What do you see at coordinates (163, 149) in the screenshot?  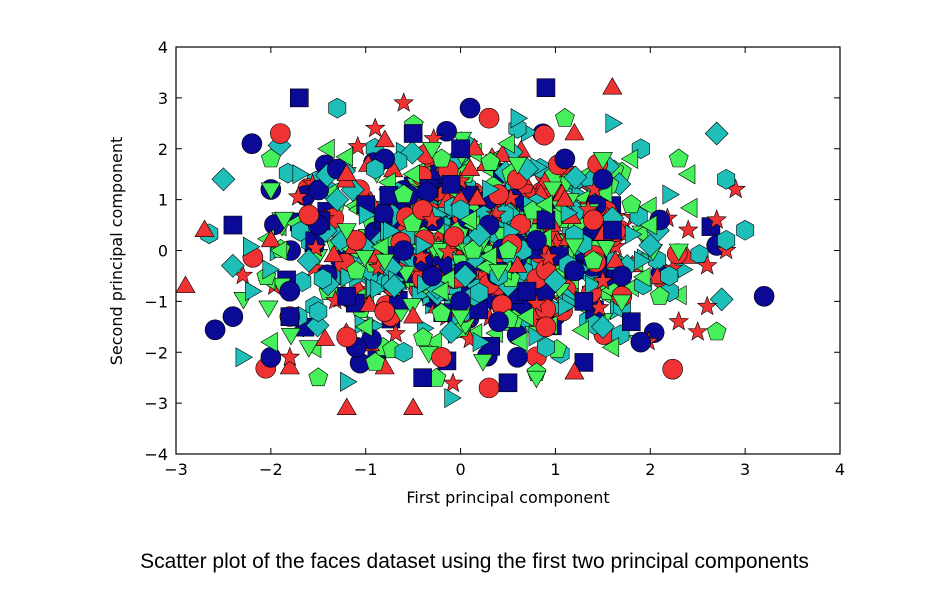 I see `y-tick-label: 2` at bounding box center [163, 149].